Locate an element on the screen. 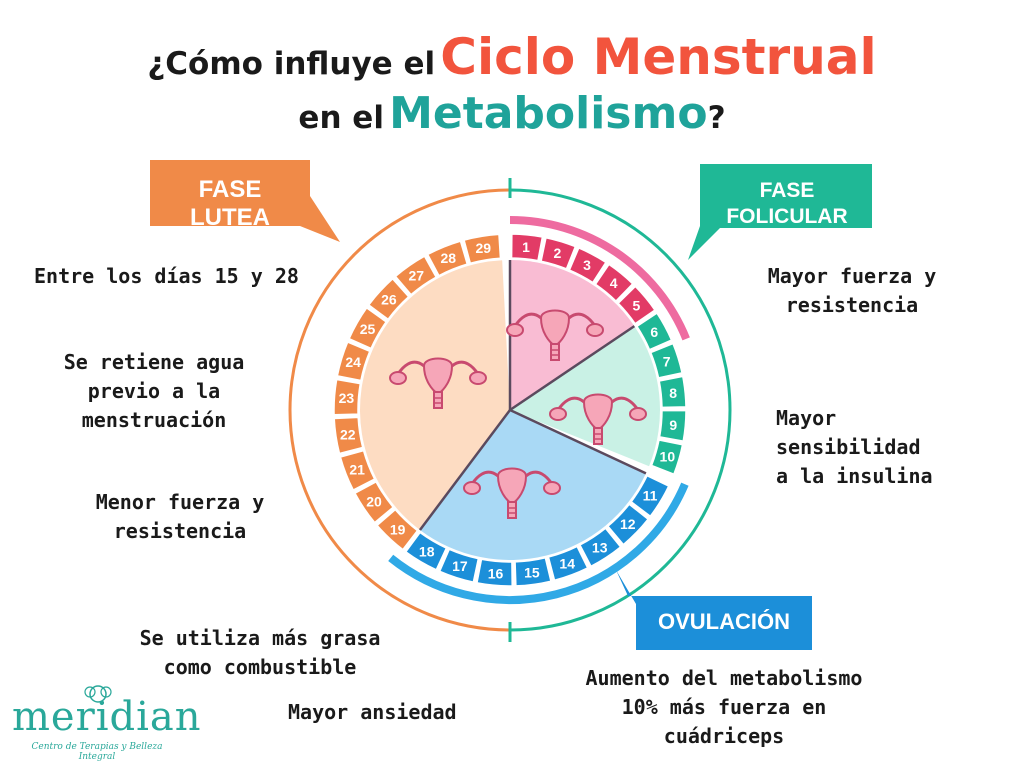 This screenshot has width=1024, height=768. note-sensibilidad-insulina: Mayor sensibilidad a la insulina is located at coordinates (854, 447).